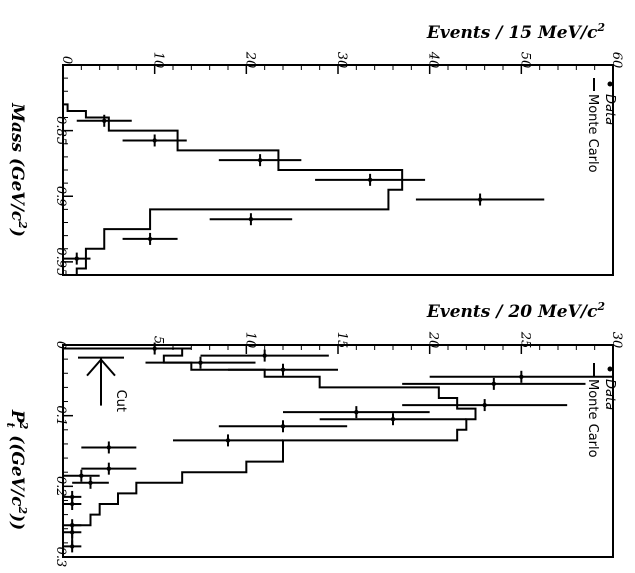 The width and height of the screenshot is (635, 573). Describe the element at coordinates (66, 60) in the screenshot. I see `event-tick-label: 0` at that location.